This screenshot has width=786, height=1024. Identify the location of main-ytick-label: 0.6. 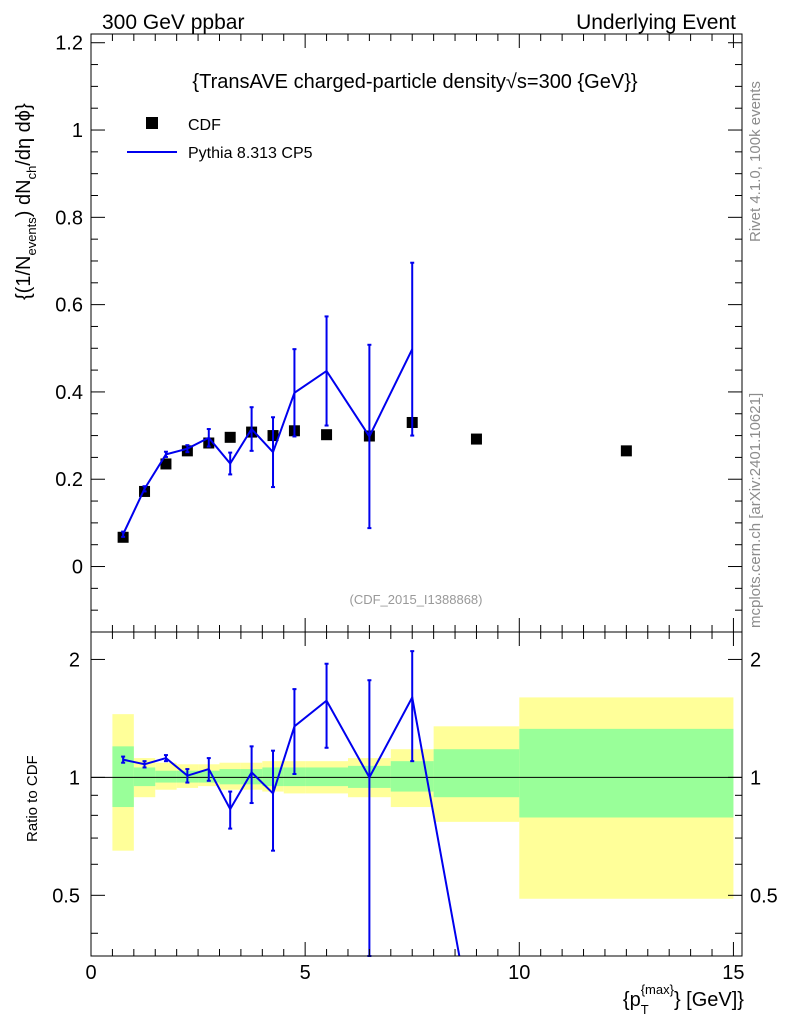
(69, 306).